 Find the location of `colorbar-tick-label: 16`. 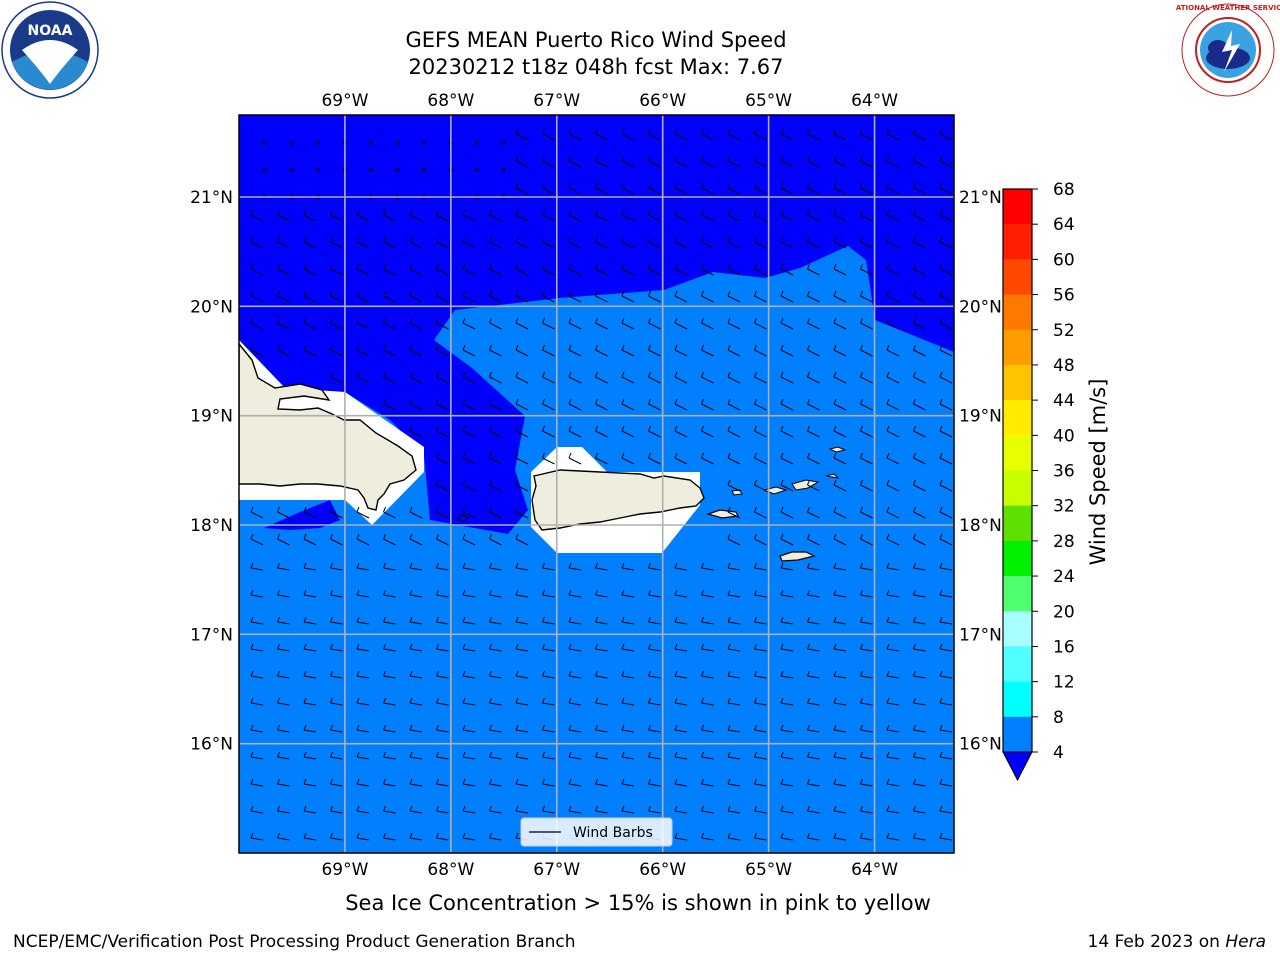

colorbar-tick-label: 16 is located at coordinates (1064, 647).